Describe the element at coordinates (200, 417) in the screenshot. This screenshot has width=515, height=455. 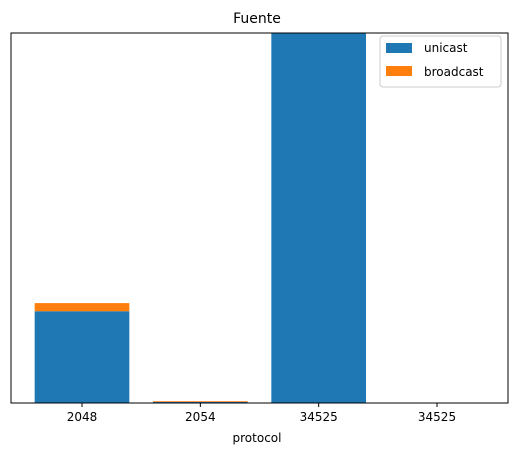
I see `x-tick-label-1: 2054` at that location.